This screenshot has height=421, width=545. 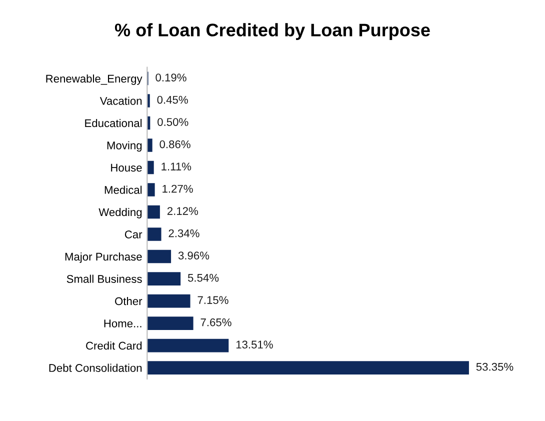 I want to click on y-tick-label: Wedding, so click(x=120, y=213).